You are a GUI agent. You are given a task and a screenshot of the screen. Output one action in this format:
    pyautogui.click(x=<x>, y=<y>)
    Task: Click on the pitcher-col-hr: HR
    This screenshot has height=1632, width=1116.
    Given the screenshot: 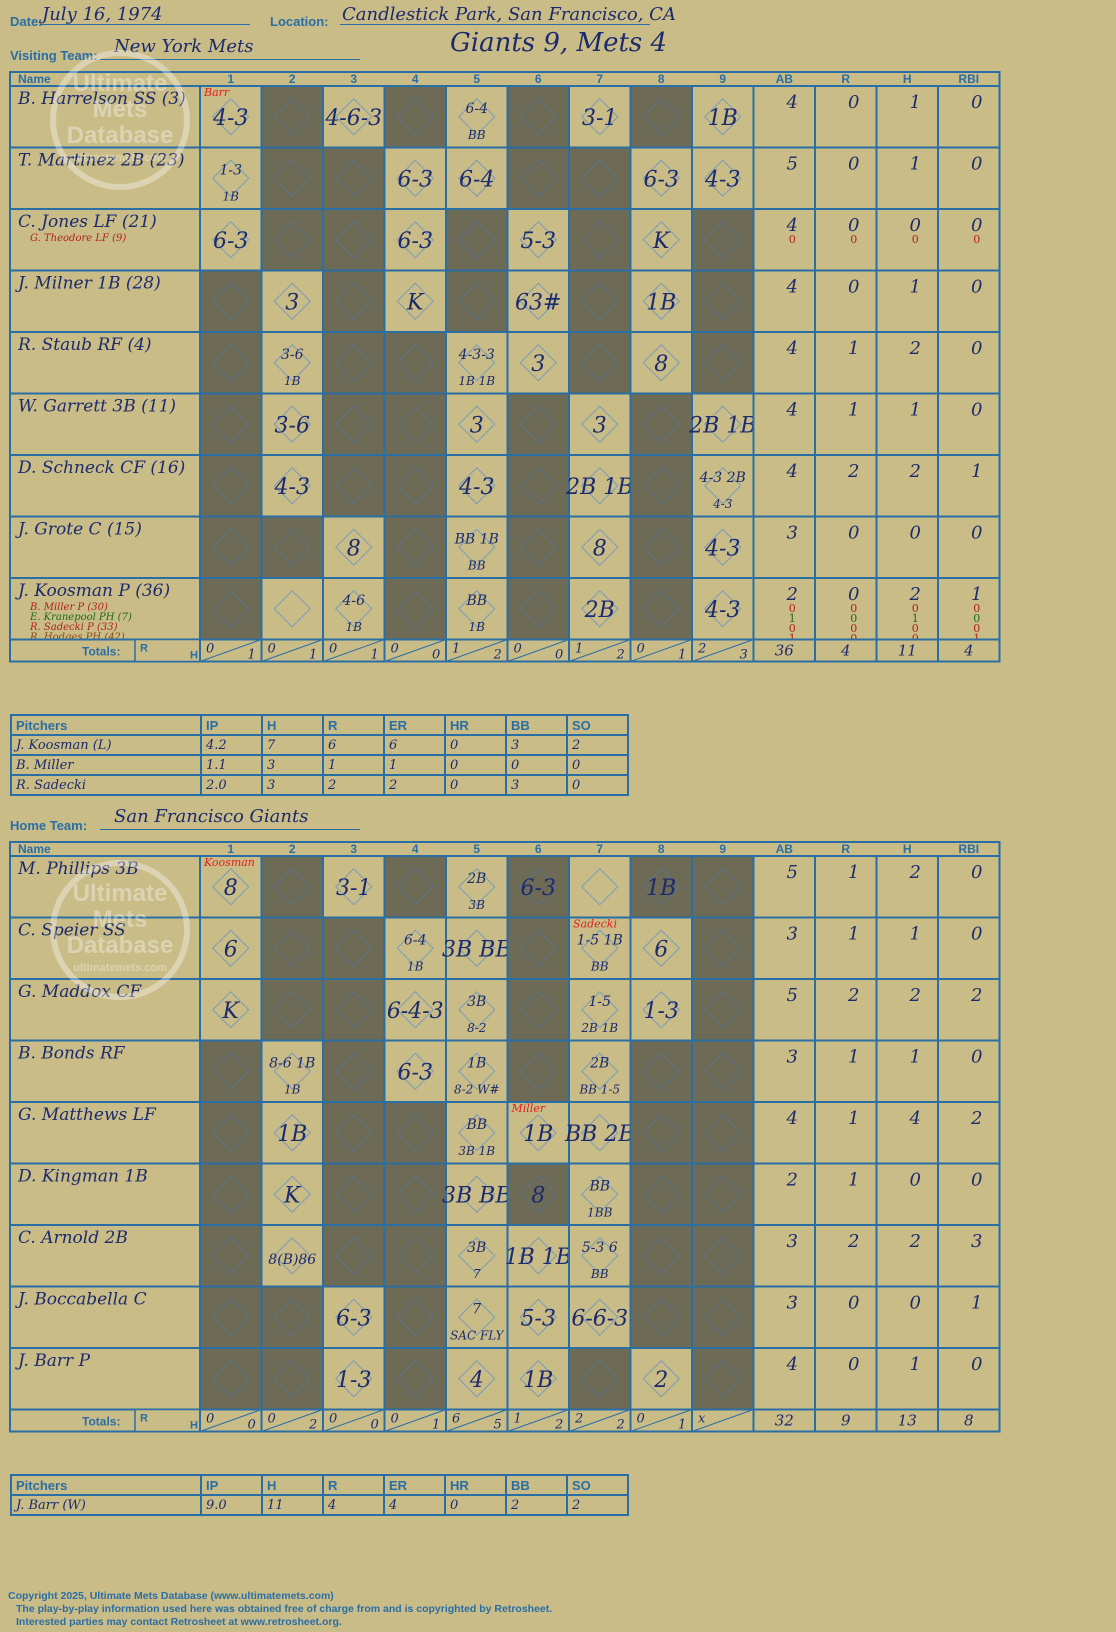 What is the action you would take?
    pyautogui.click(x=475, y=1485)
    